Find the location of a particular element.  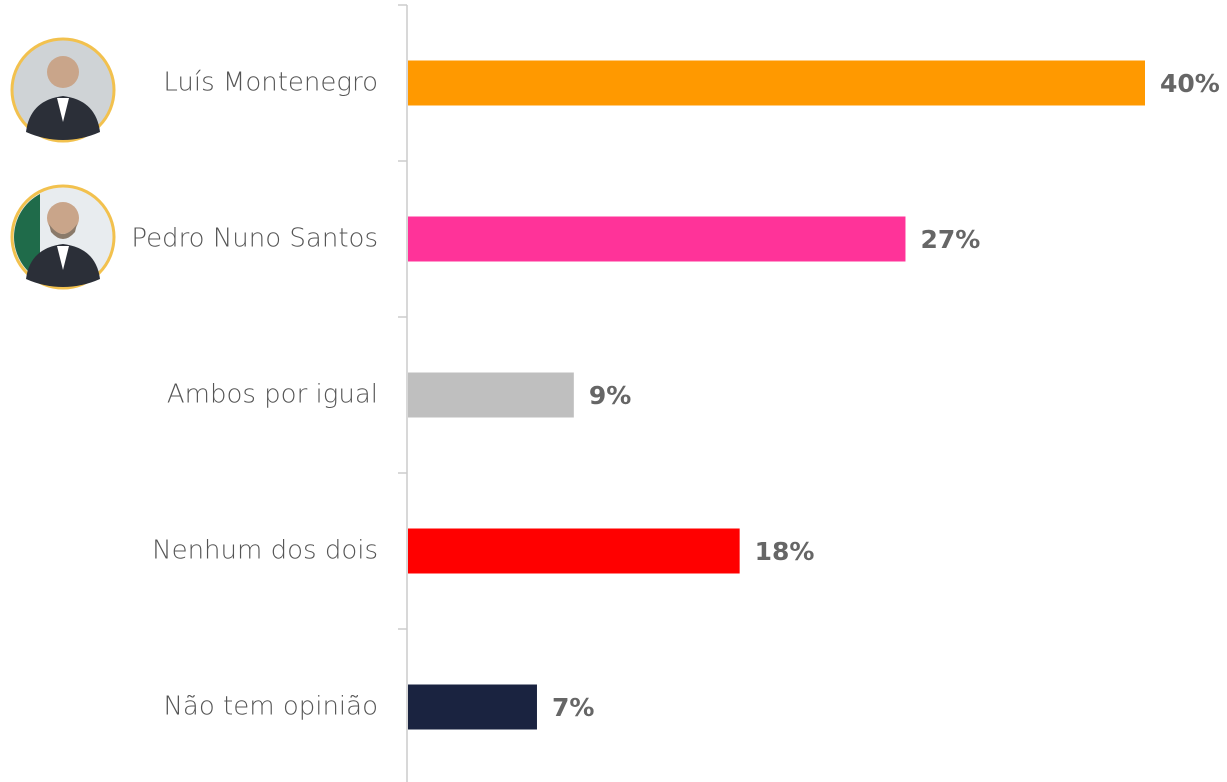

category-label: Não tem opinião is located at coordinates (270, 707).